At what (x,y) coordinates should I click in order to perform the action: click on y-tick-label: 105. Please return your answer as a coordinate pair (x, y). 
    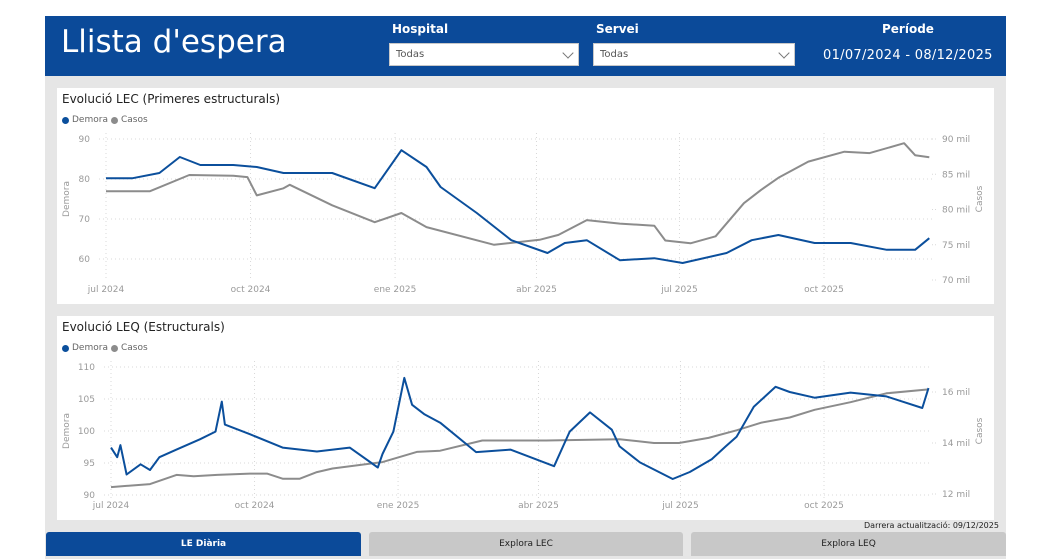
    Looking at the image, I should click on (86, 400).